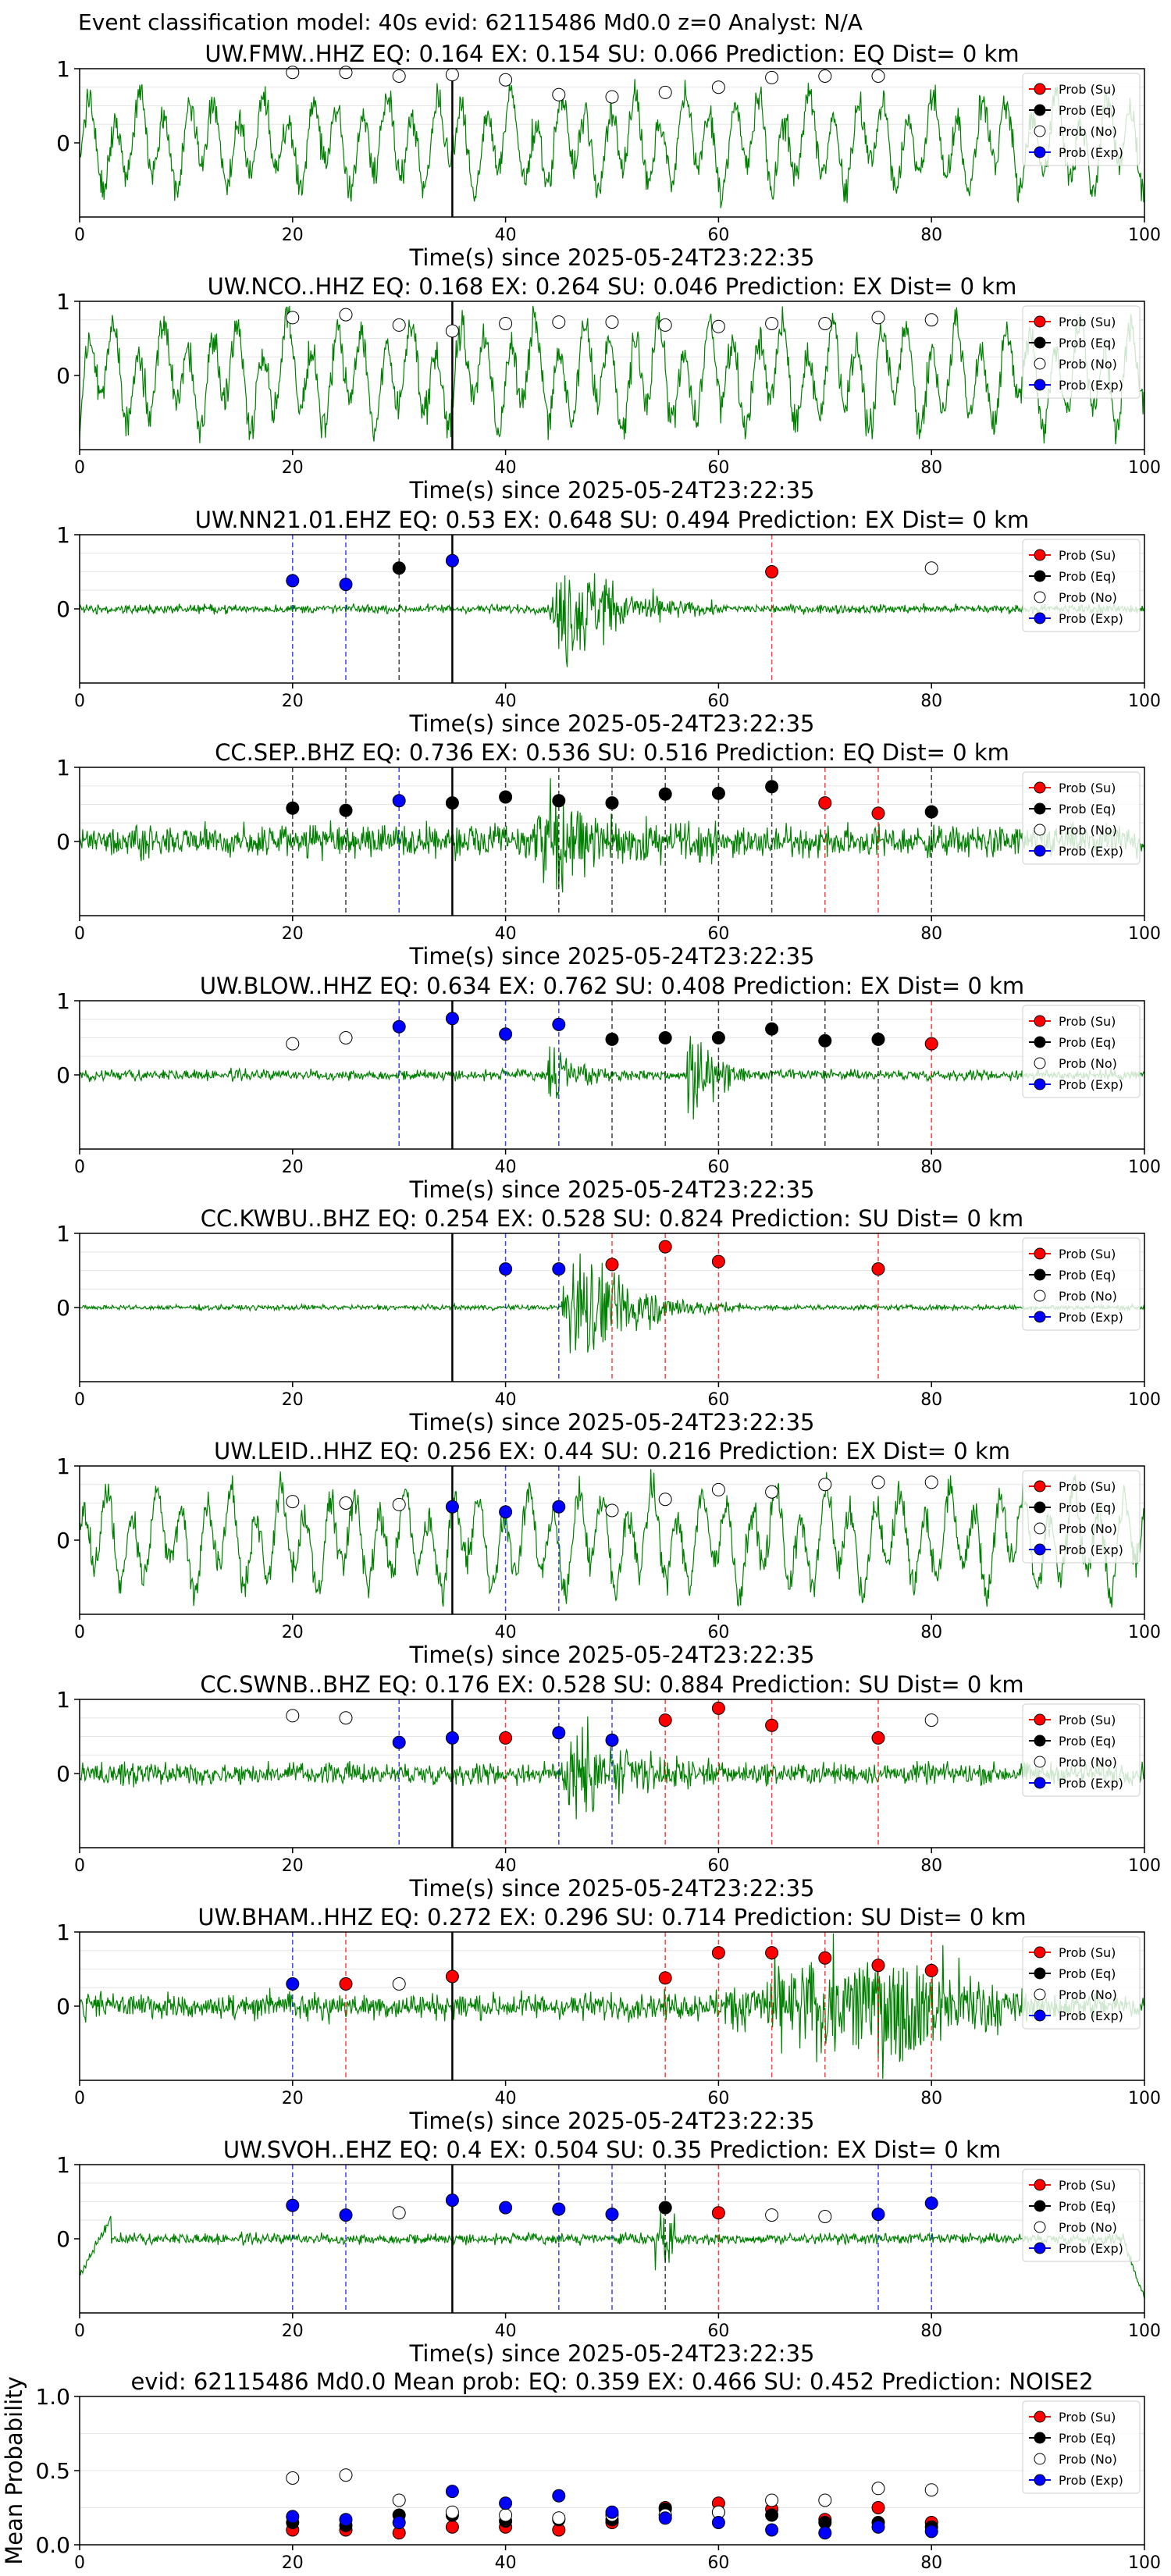  I want to click on y-axis-label: Mean Probability, so click(14, 2470).